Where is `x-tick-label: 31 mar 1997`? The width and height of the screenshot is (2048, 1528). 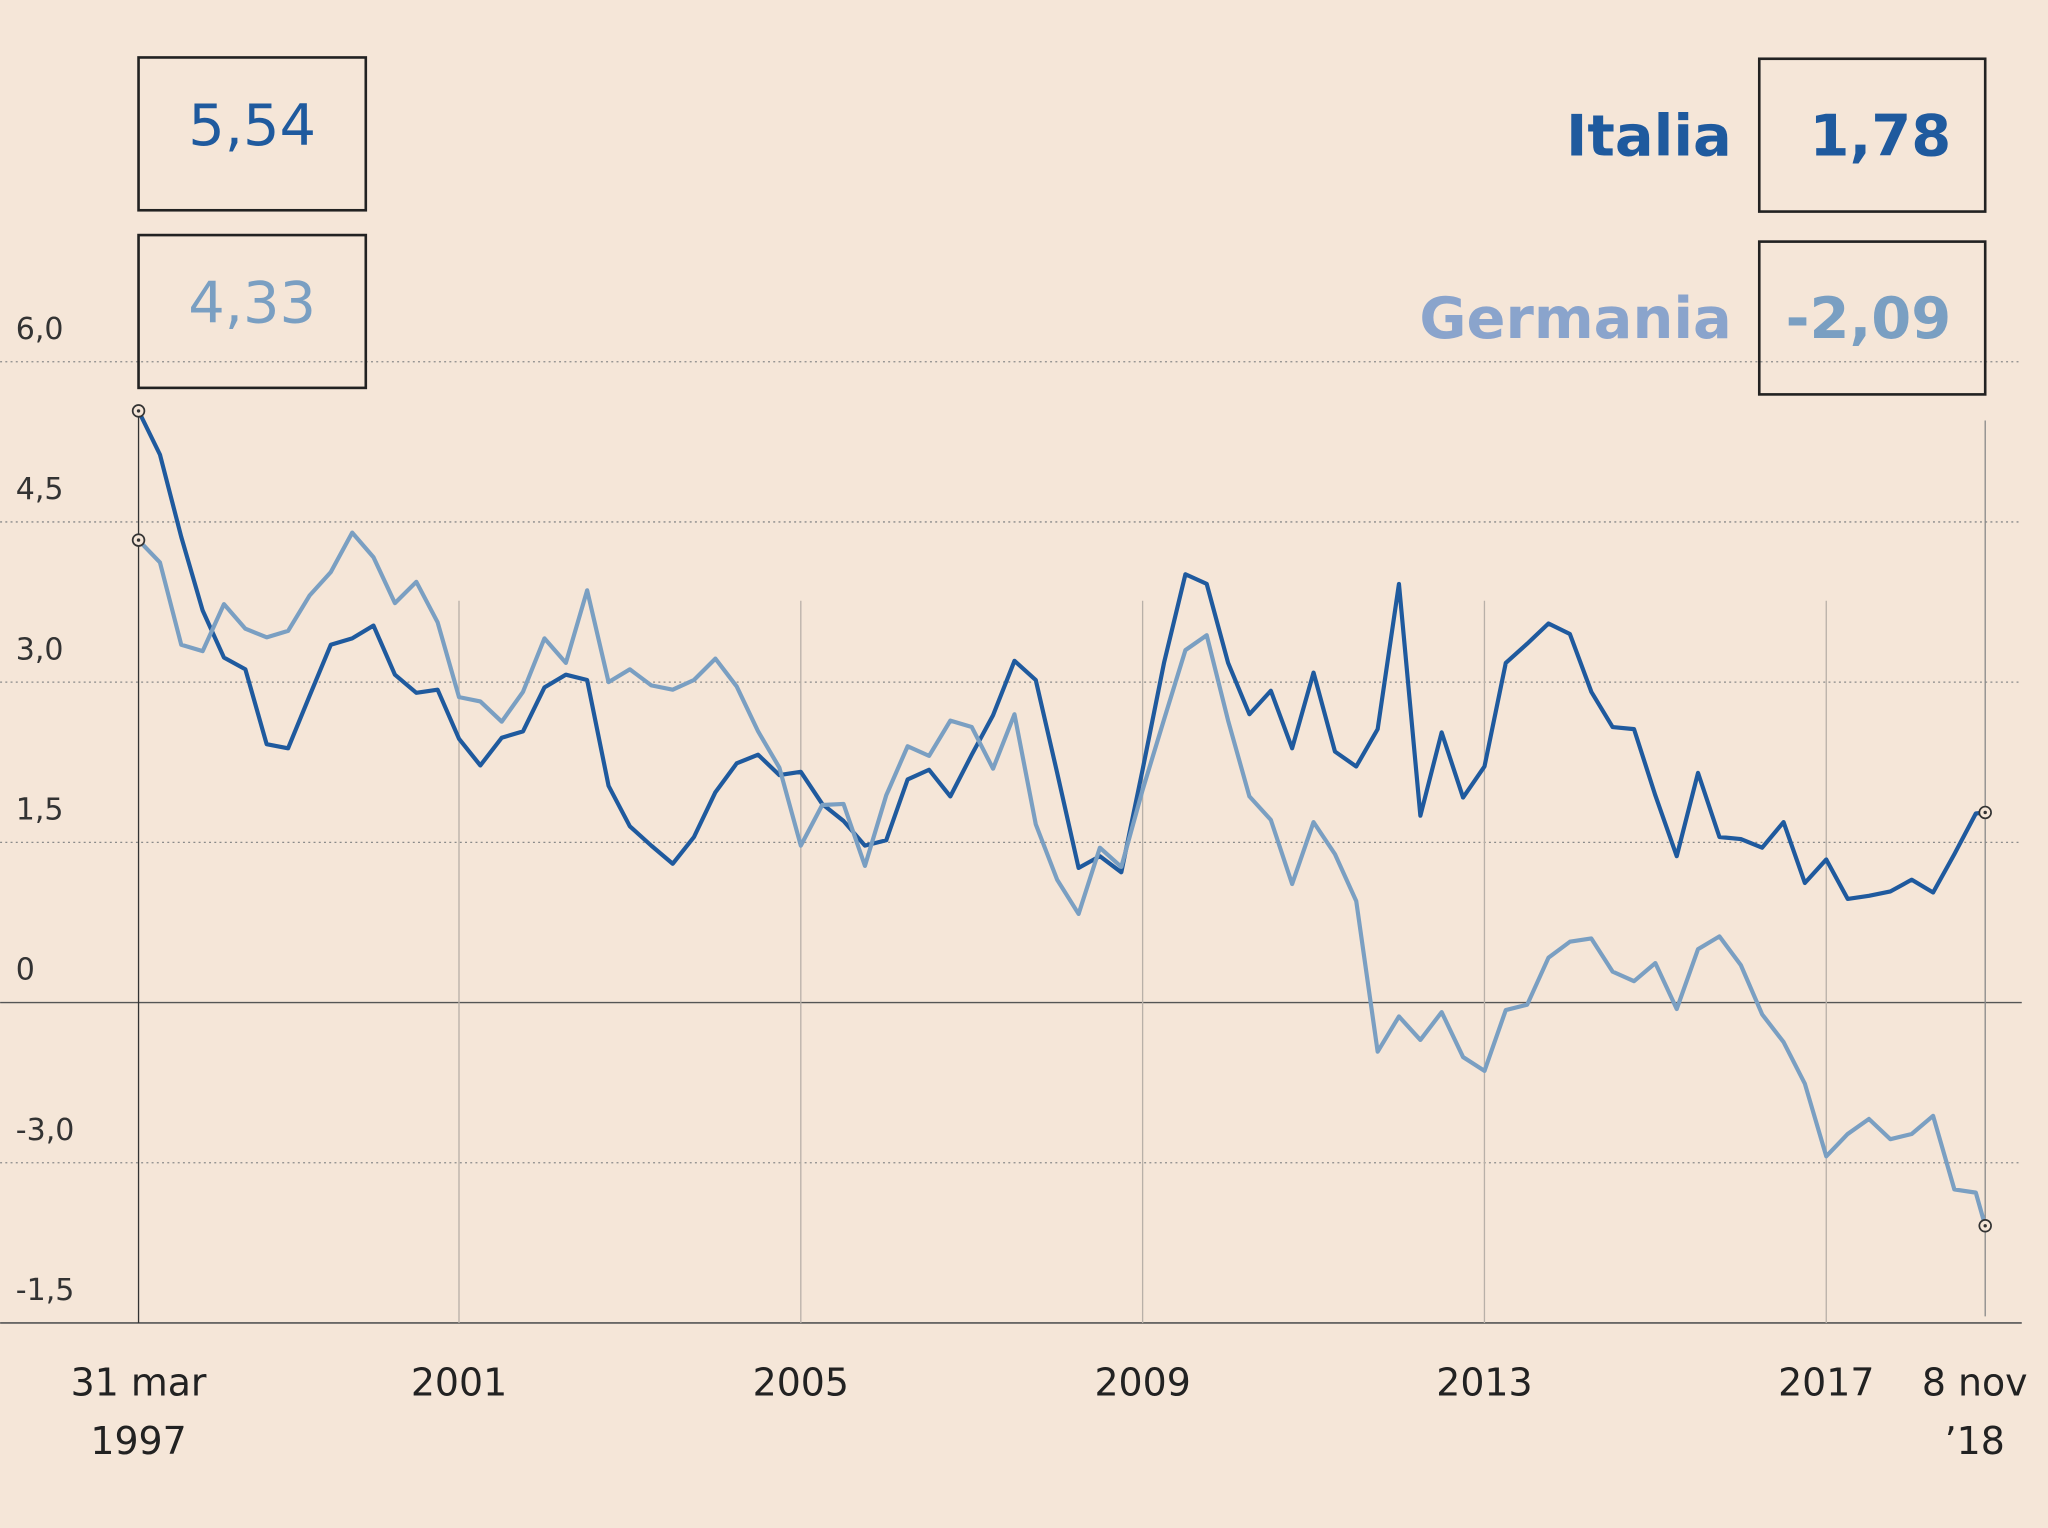 x-tick-label: 31 mar 1997 is located at coordinates (139, 1411).